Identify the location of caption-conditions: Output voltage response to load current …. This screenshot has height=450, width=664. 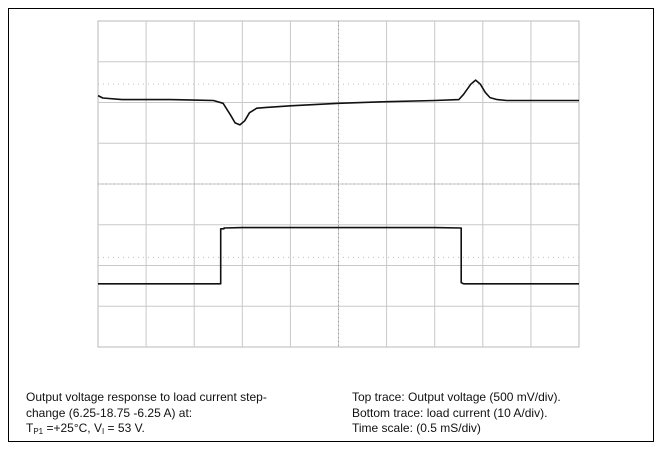
(146, 413).